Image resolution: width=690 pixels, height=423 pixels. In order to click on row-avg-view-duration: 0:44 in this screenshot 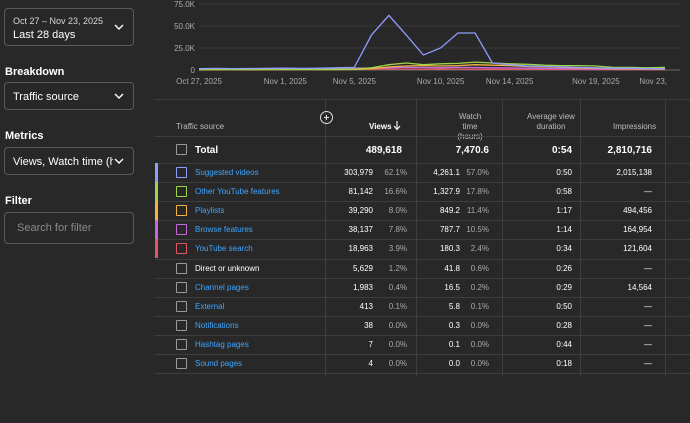, I will do `click(564, 344)`.